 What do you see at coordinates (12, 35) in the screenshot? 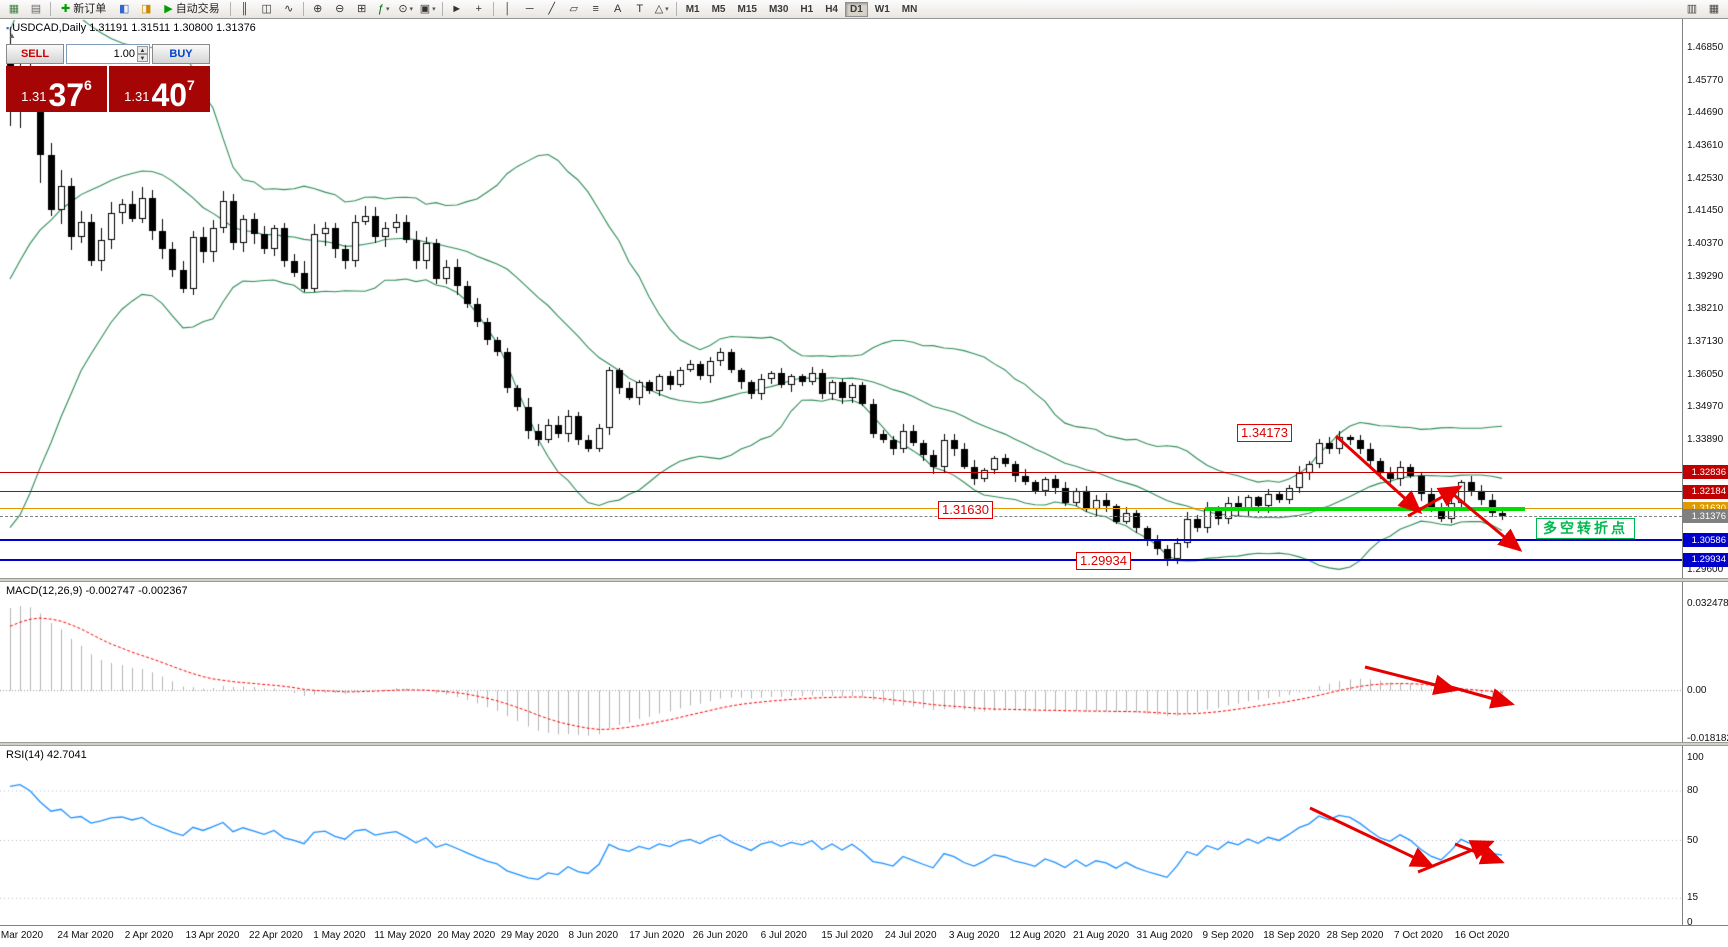
I see `one-click-collapse-icon: ▲` at bounding box center [12, 35].